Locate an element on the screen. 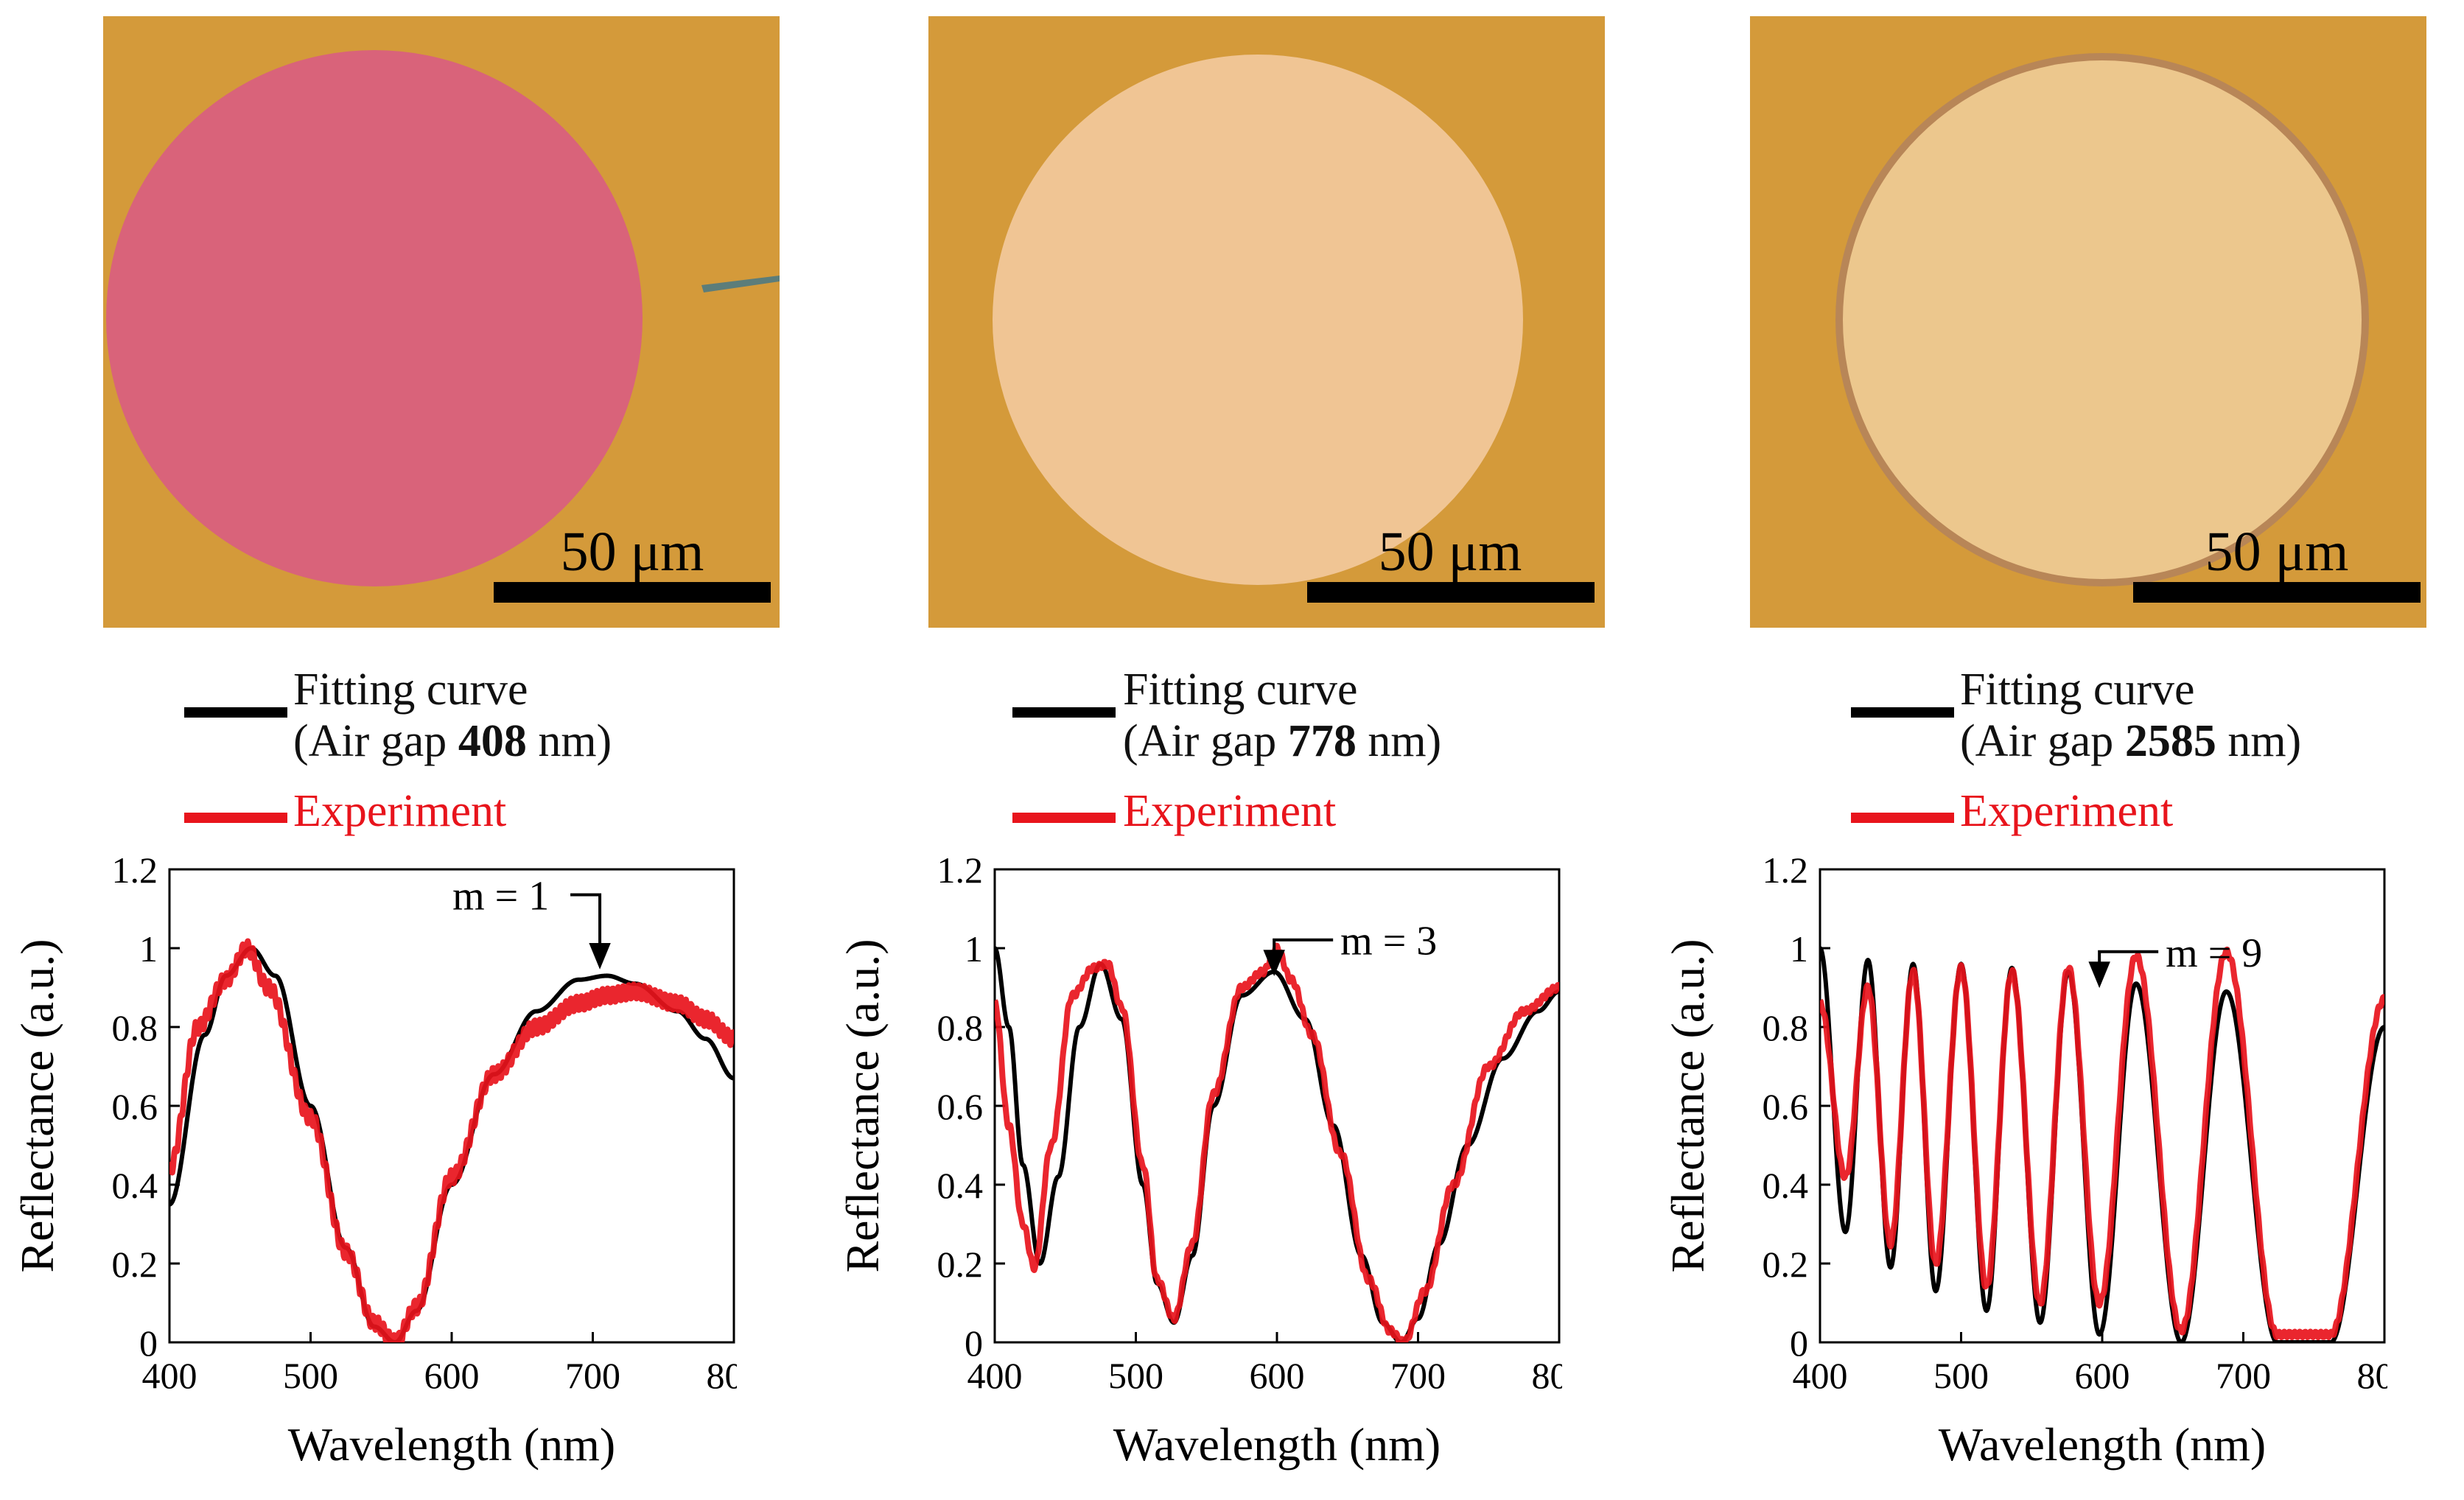 The image size is (2464, 1500). plot-frame is located at coordinates (451, 1106).